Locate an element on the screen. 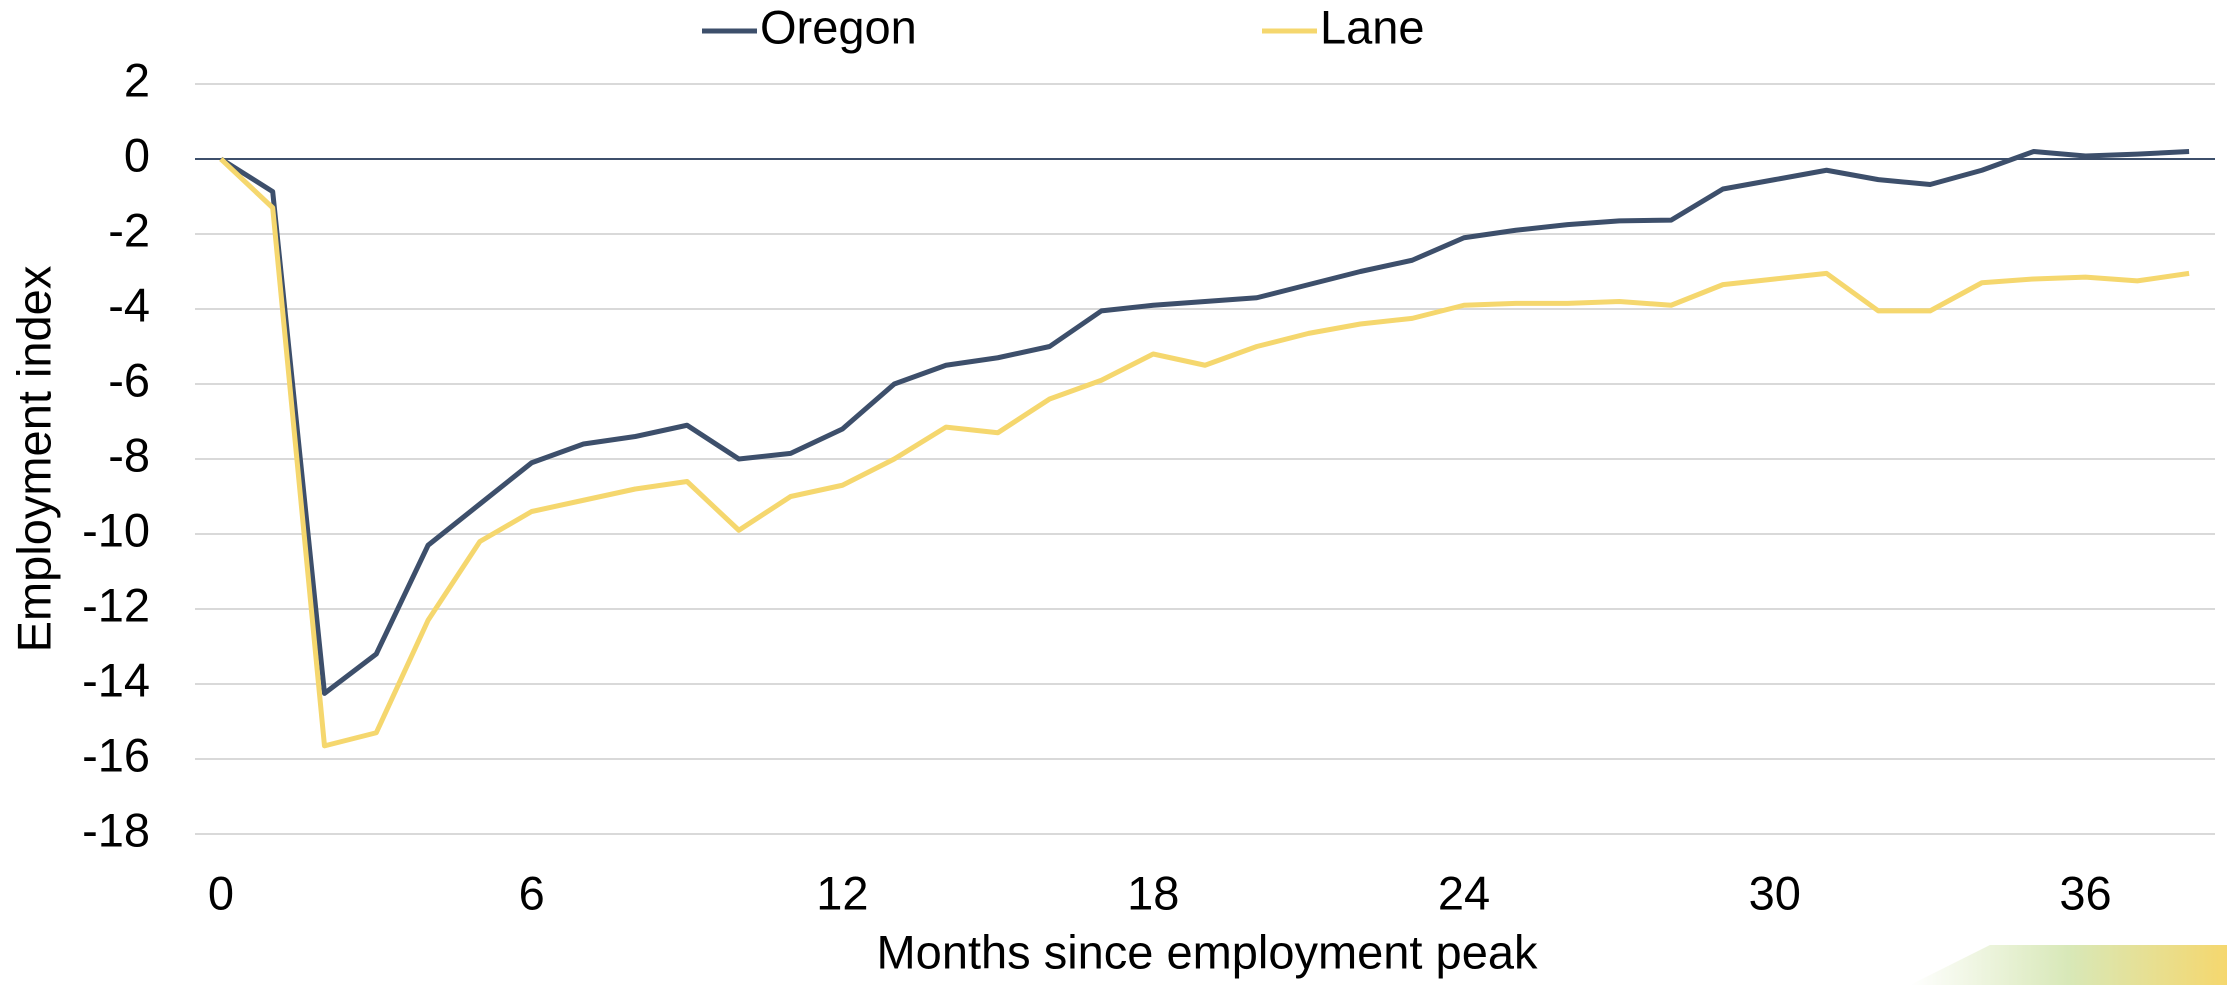  legend-label: Oregon is located at coordinates (838, 26).